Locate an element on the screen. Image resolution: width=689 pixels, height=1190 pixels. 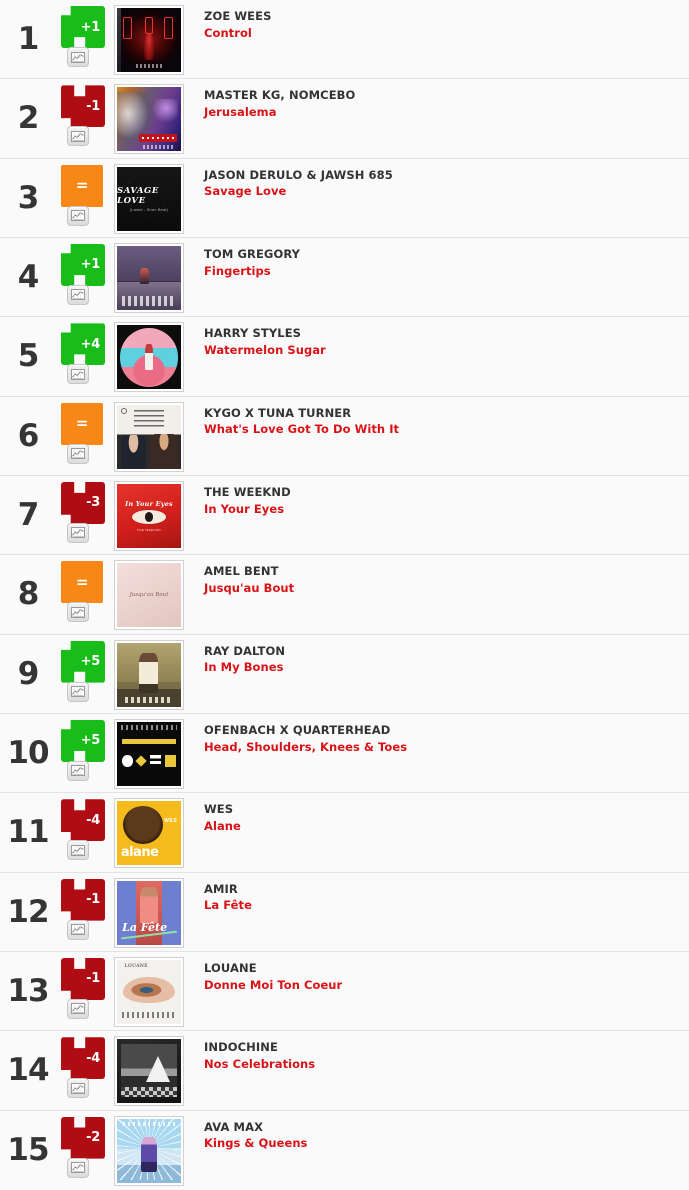
chart-row: 15 -2 AVA MAX Kings & Queens is located at coordinates (344, 1150).